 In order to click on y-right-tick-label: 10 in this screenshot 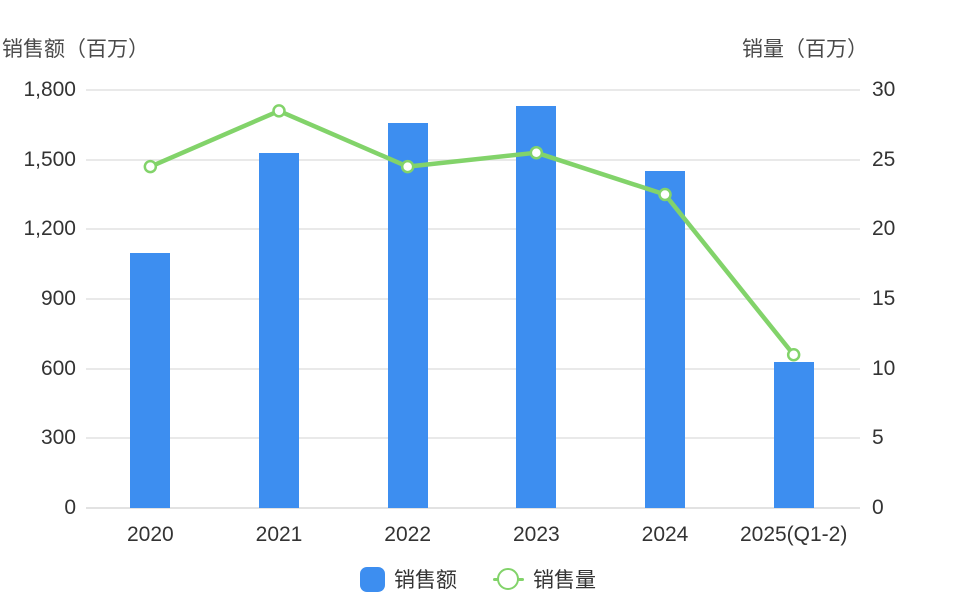, I will do `click(884, 368)`.